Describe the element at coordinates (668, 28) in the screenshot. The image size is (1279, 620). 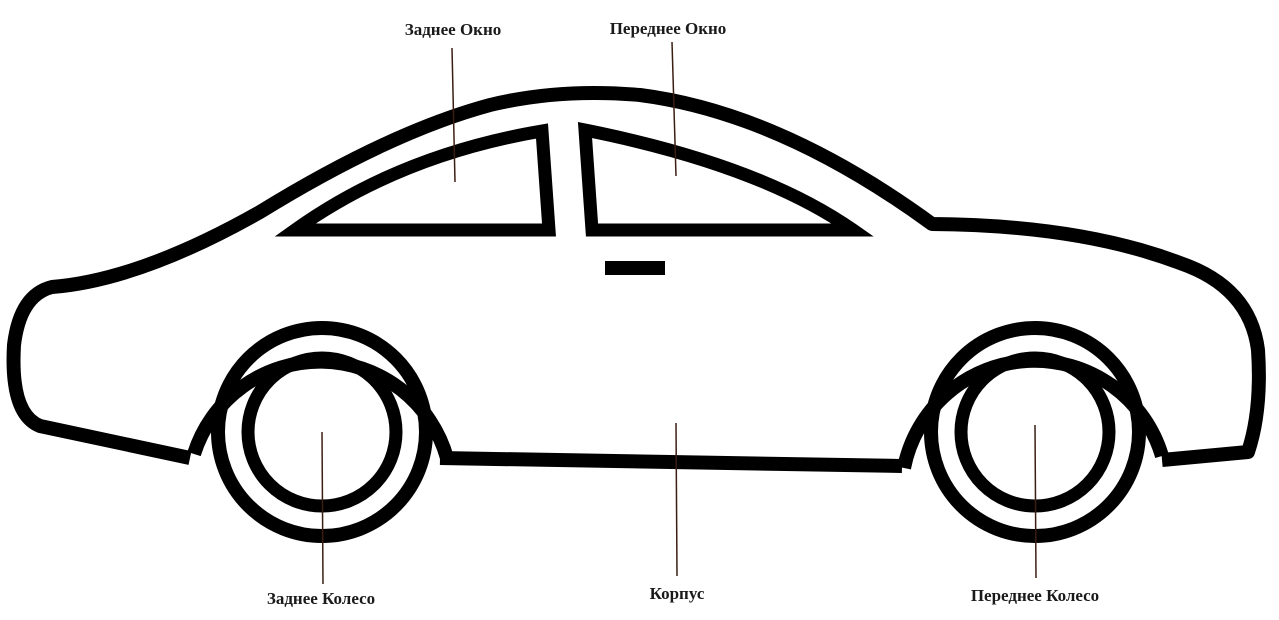
I see `label-front-window: Переднее Окно` at that location.